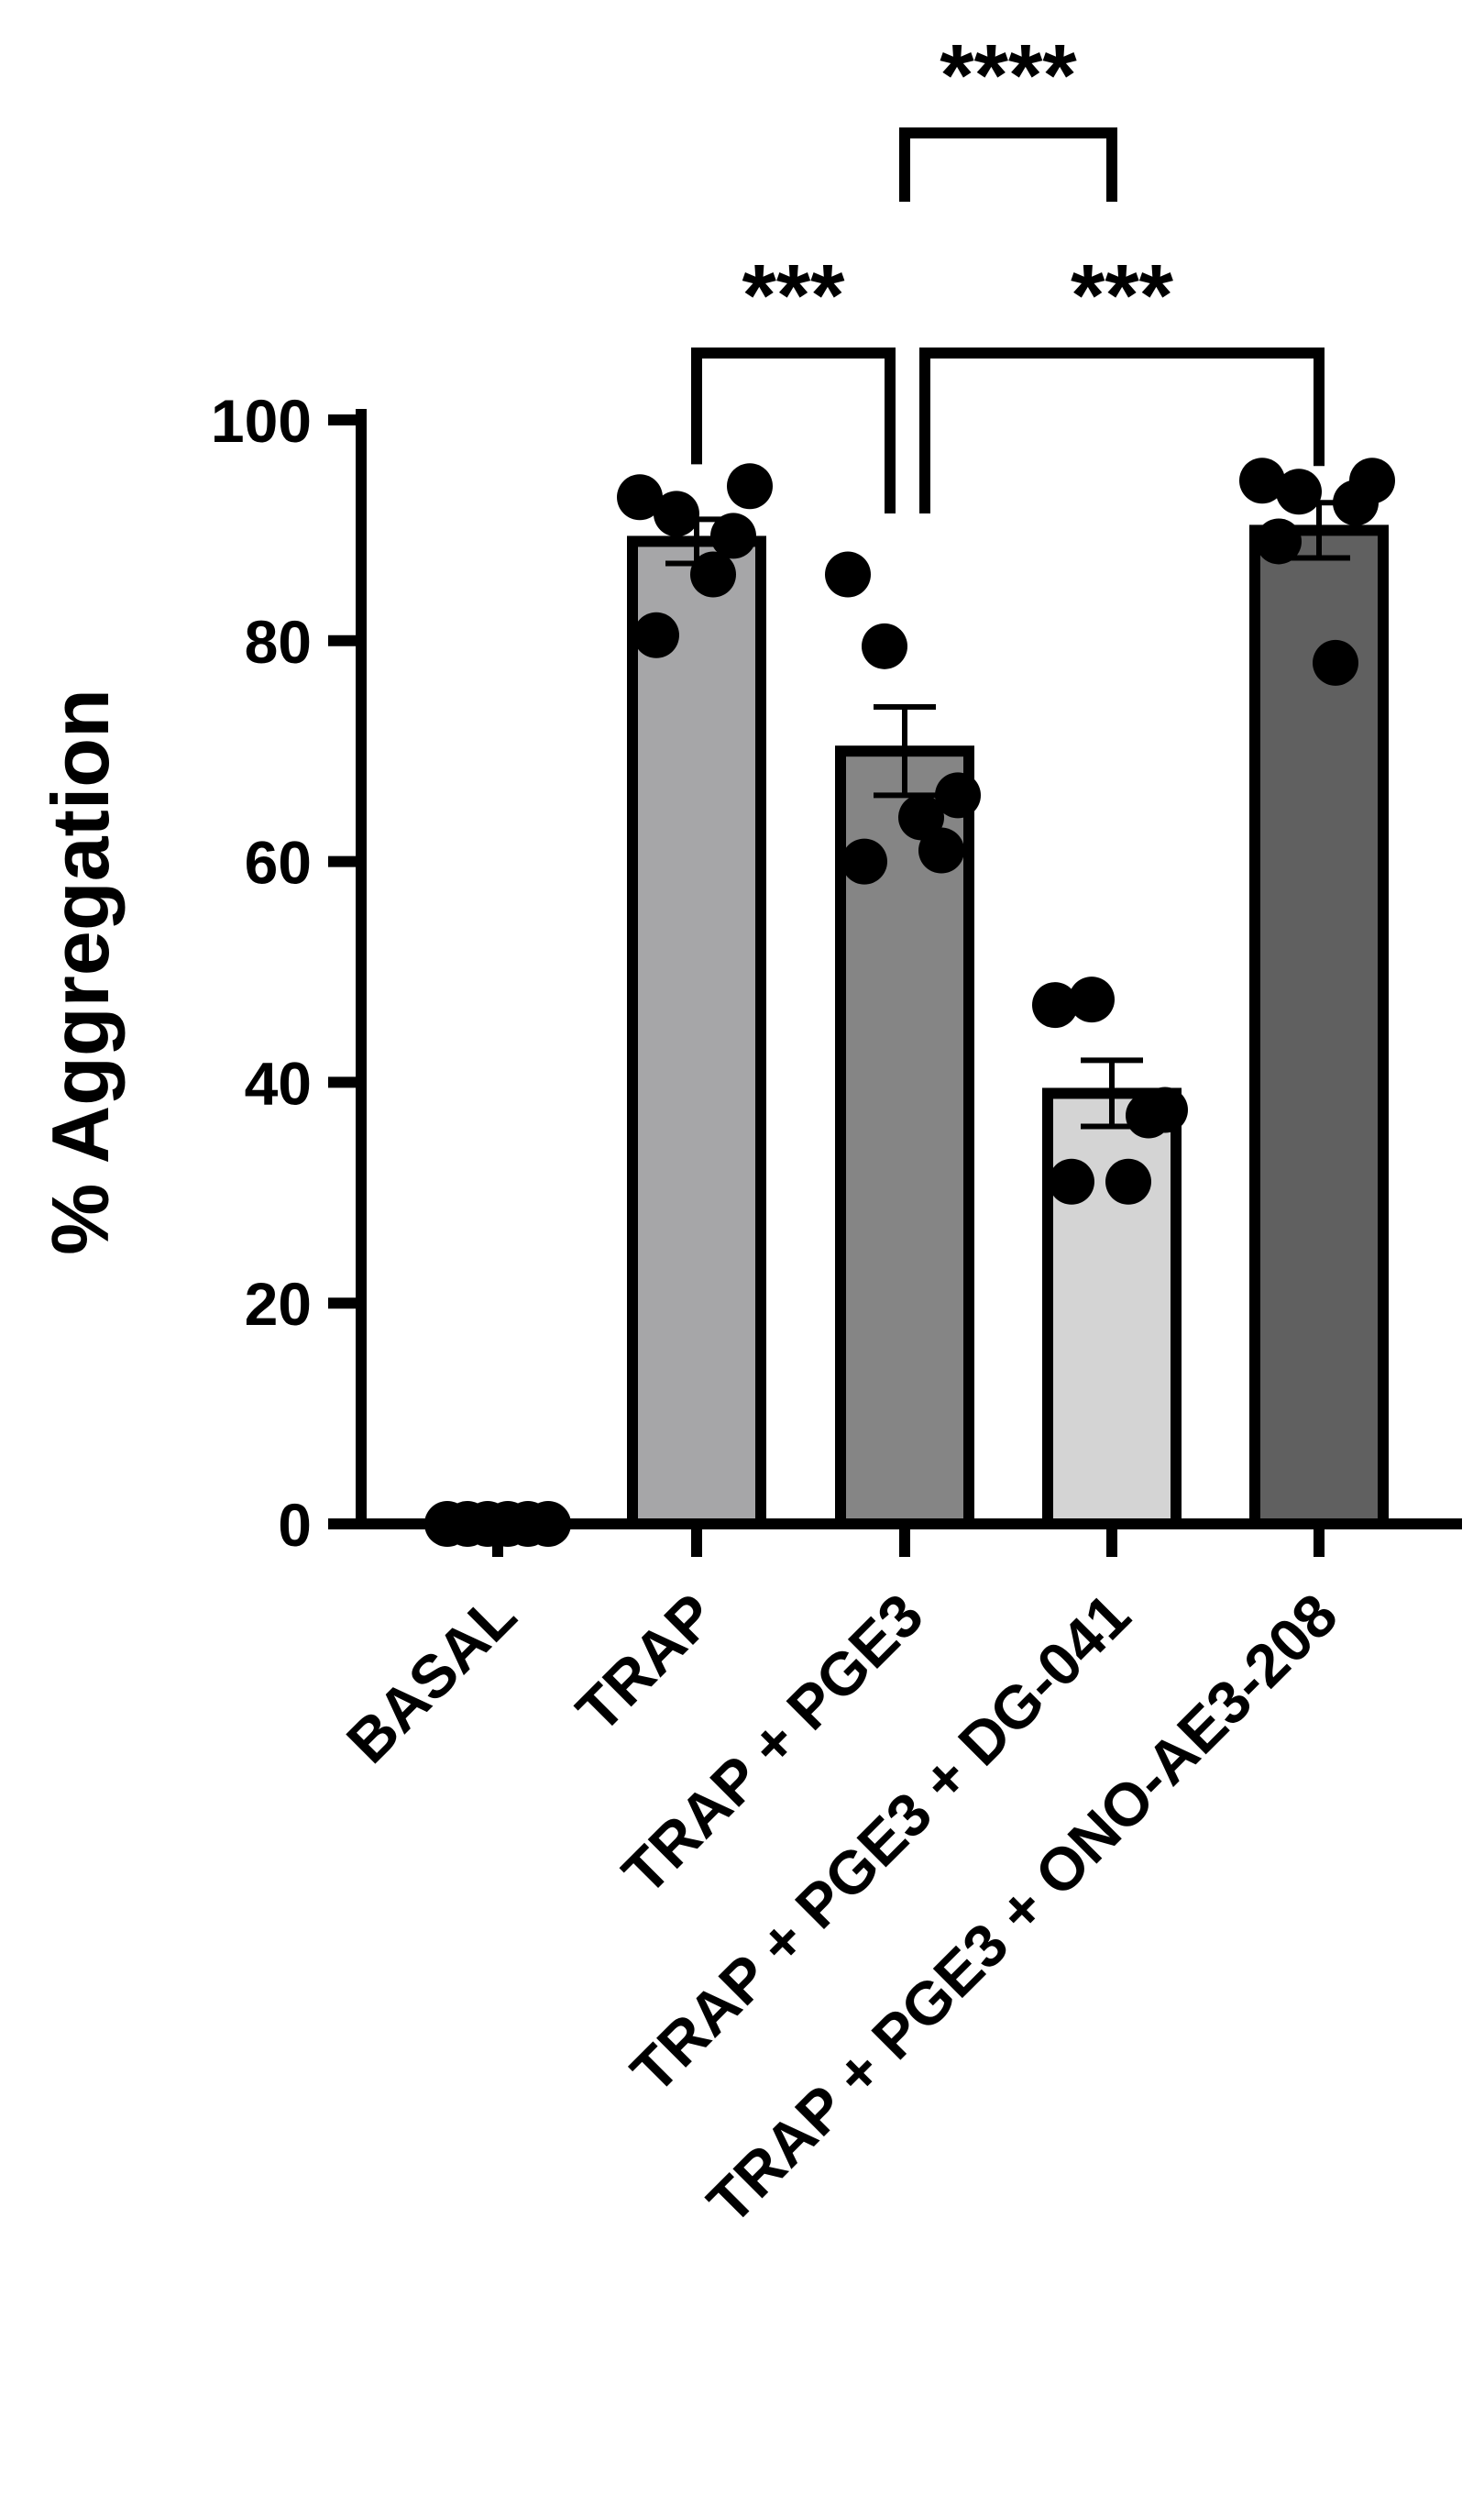 This screenshot has height=2494, width=1484. I want to click on x-tick-label: BASAL, so click(431, 1678).